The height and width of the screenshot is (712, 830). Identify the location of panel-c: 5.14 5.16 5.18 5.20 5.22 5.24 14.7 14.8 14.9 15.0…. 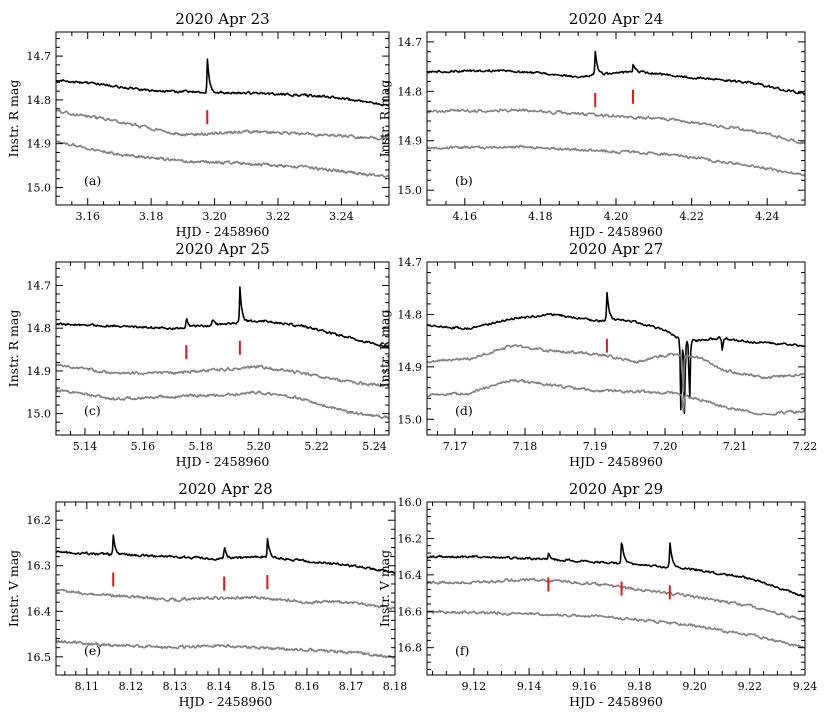
(198, 354).